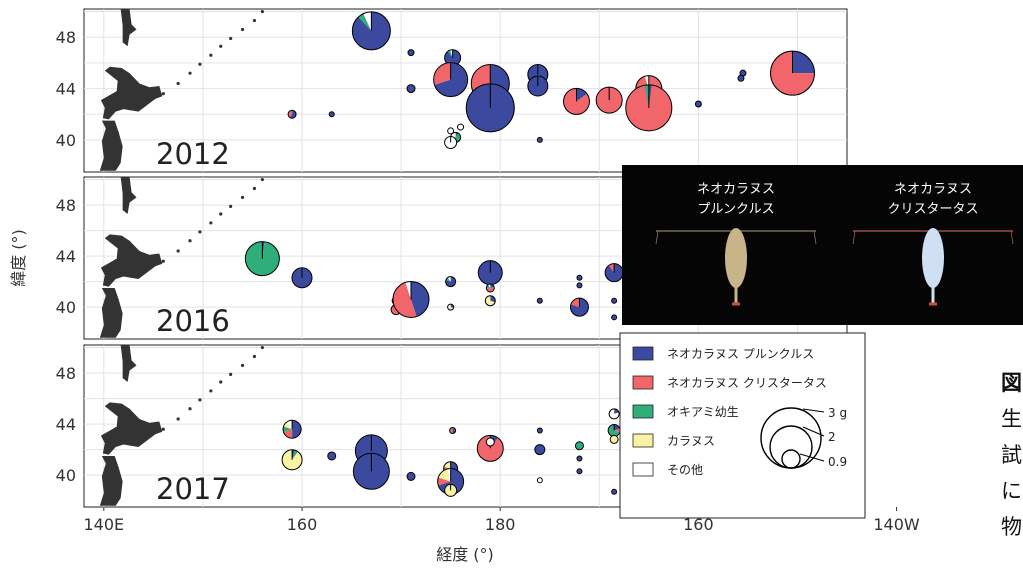 The height and width of the screenshot is (569, 1023). Describe the element at coordinates (736, 258) in the screenshot. I see `body` at that location.